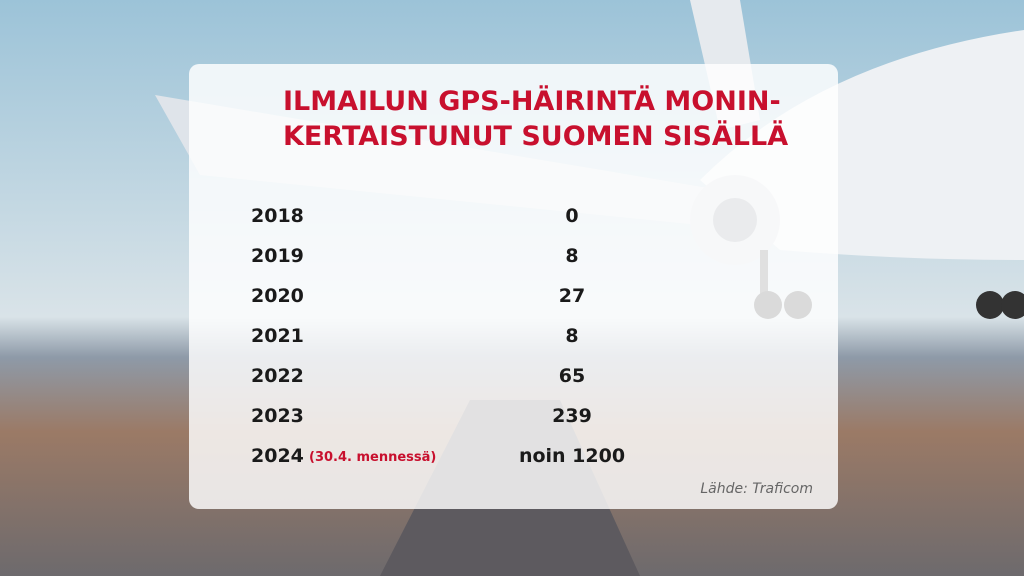  What do you see at coordinates (572, 296) in the screenshot?
I see `value: 27` at bounding box center [572, 296].